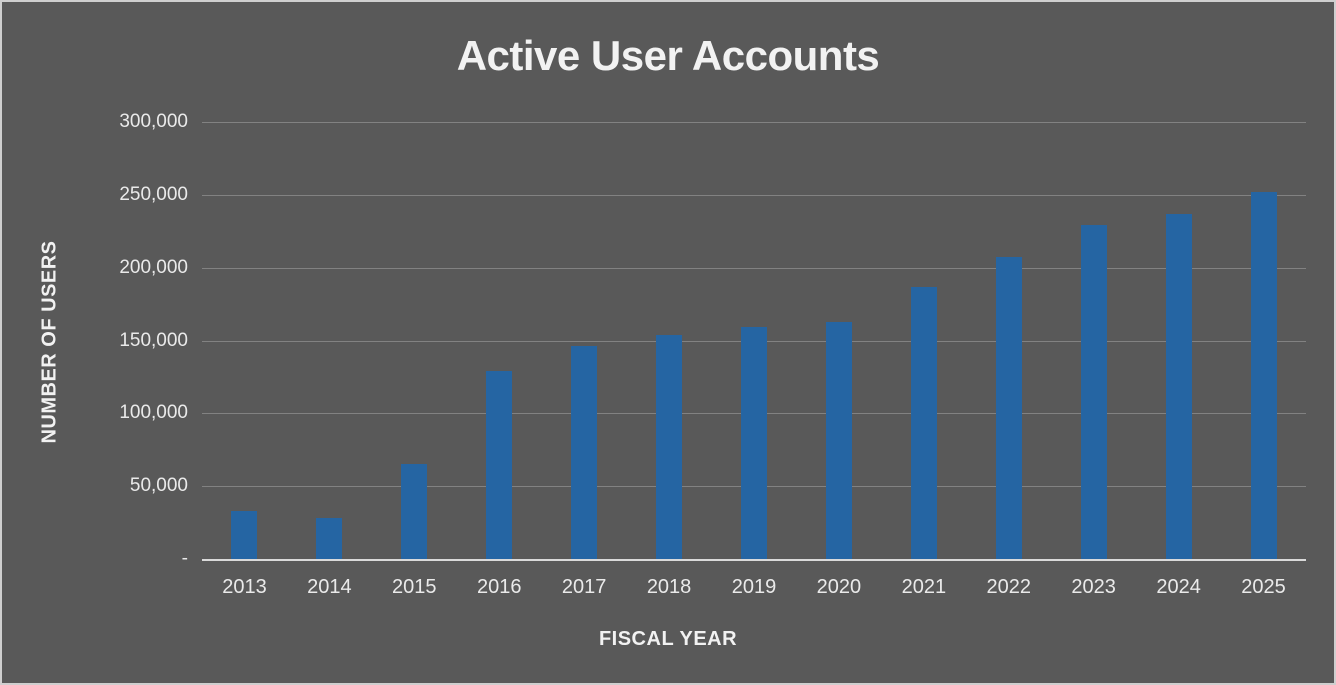 The height and width of the screenshot is (685, 1336). What do you see at coordinates (414, 587) in the screenshot?
I see `x-tick-label: 2015` at bounding box center [414, 587].